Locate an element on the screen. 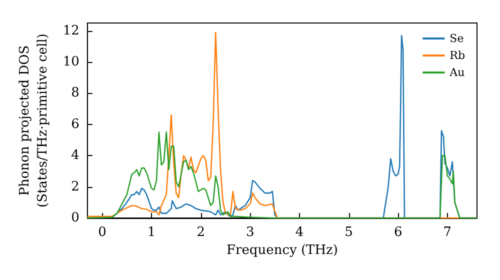 This screenshot has width=500, height=280. y-tick-label: 8 is located at coordinates (75, 93).